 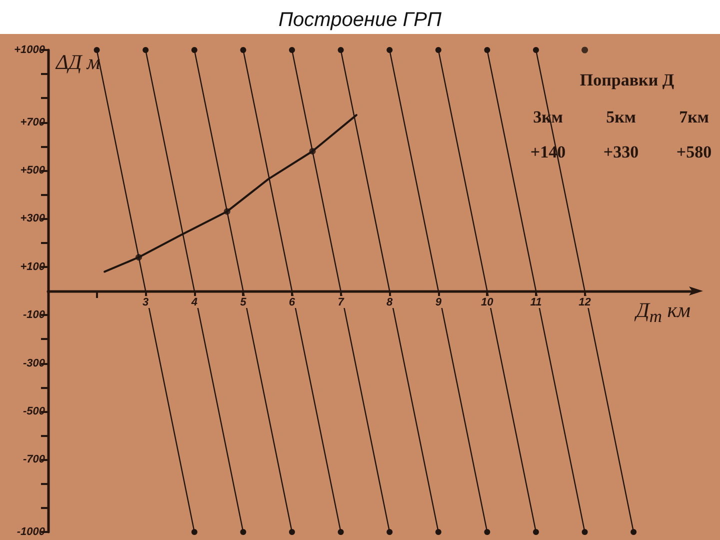 I want to click on annotation: +330, so click(x=621, y=152).